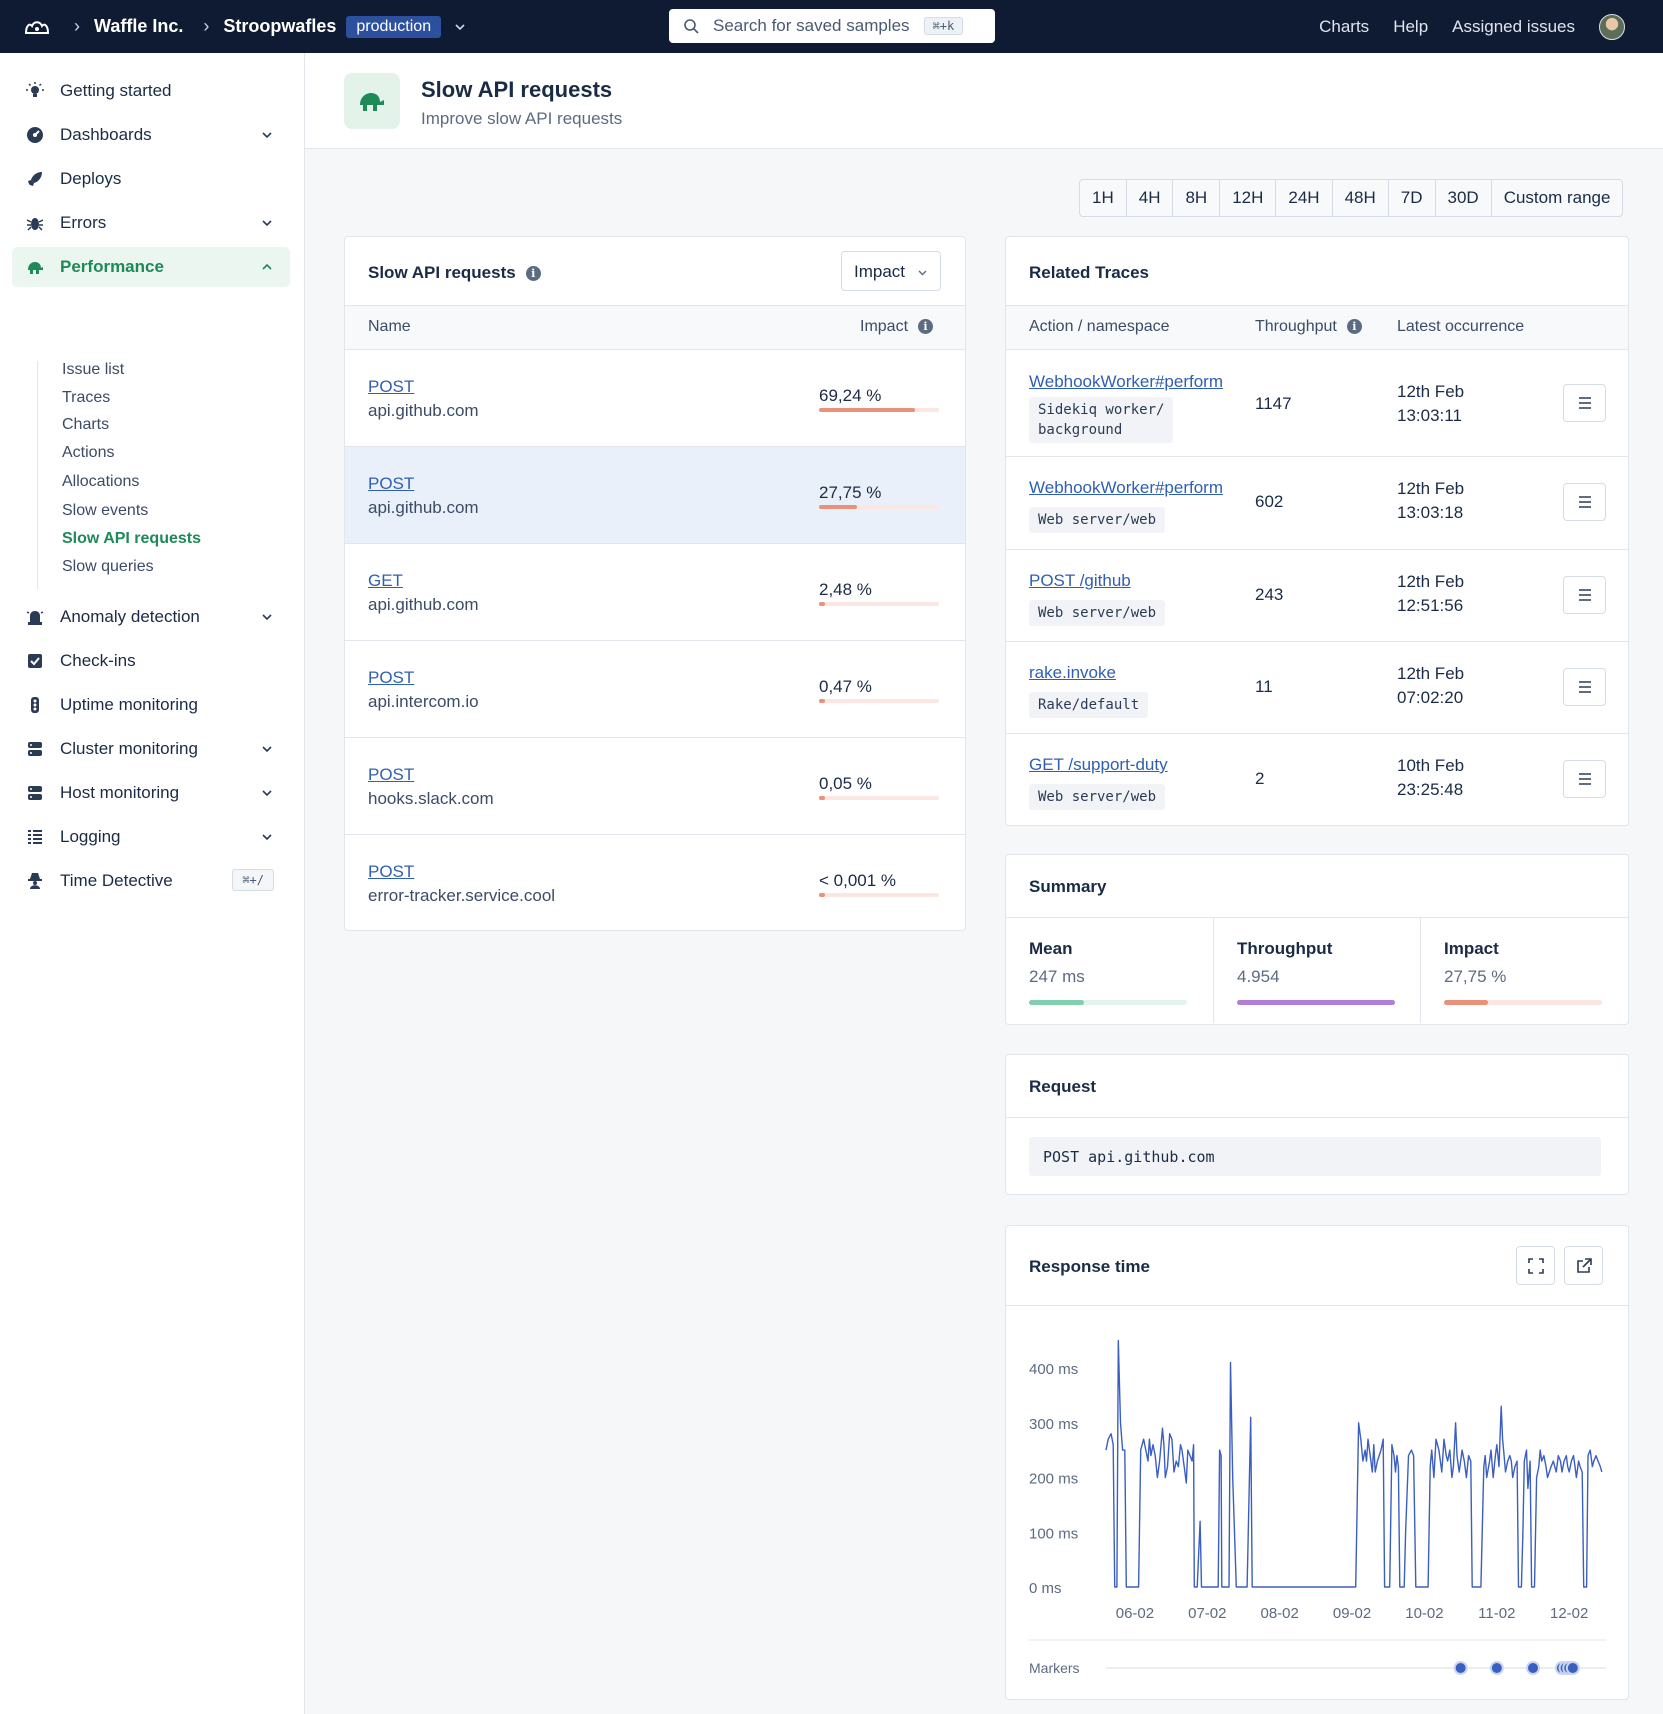  Describe the element at coordinates (891, 271) in the screenshot. I see `sort-select: Impact` at that location.